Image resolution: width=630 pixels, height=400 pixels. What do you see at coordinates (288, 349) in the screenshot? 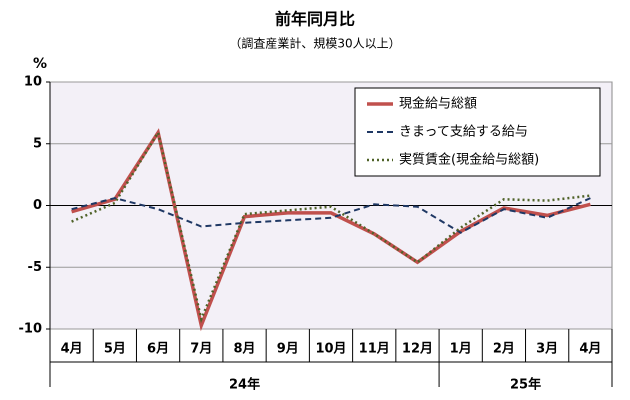
I see `x-tick-label: 9月` at bounding box center [288, 349].